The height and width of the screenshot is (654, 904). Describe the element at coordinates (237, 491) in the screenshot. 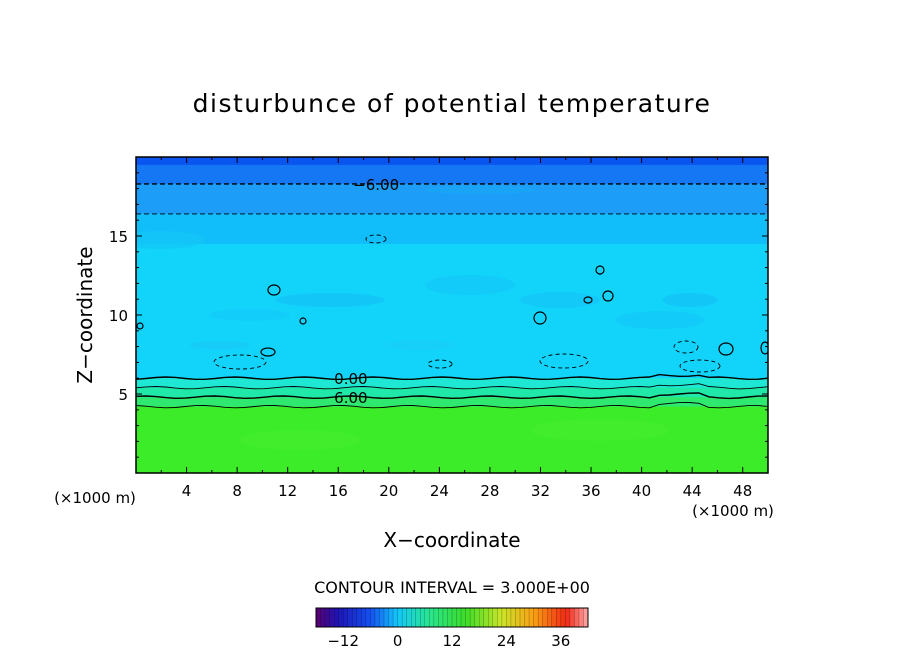

I see `x-tick-label: 8` at that location.